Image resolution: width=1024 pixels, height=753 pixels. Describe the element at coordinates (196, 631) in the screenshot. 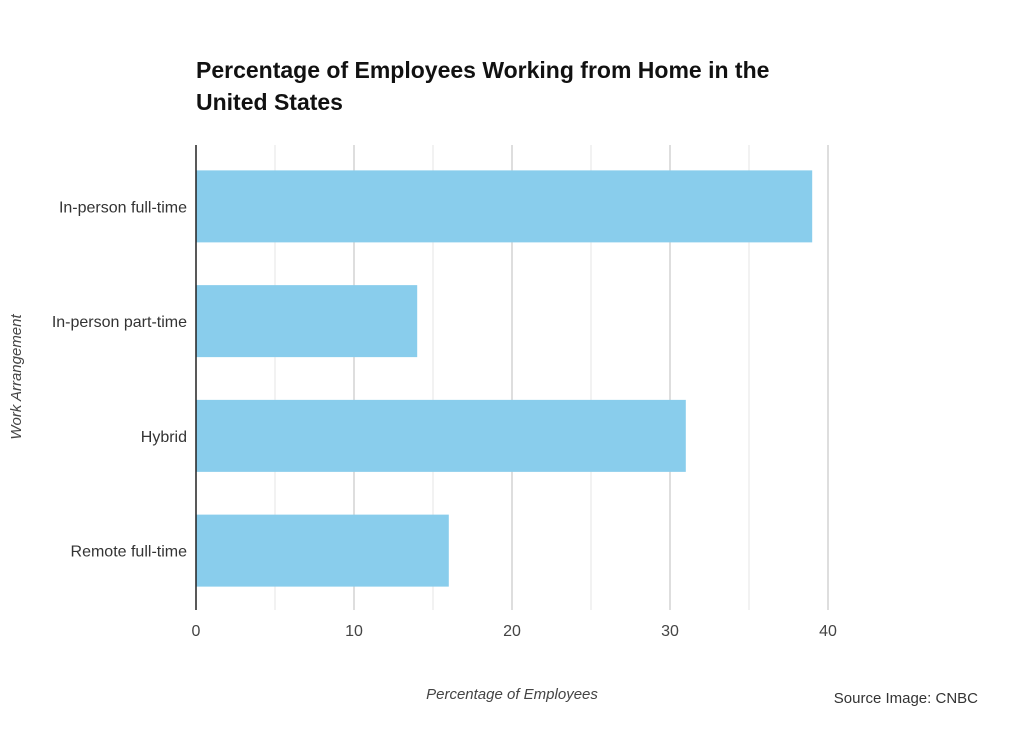

I see `x-tick-label: 0` at that location.